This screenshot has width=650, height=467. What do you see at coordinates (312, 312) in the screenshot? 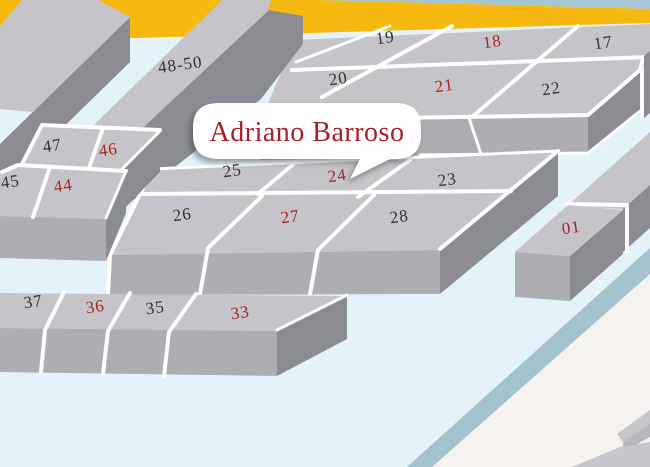
I see `platform-33-37-right-border` at bounding box center [312, 312].